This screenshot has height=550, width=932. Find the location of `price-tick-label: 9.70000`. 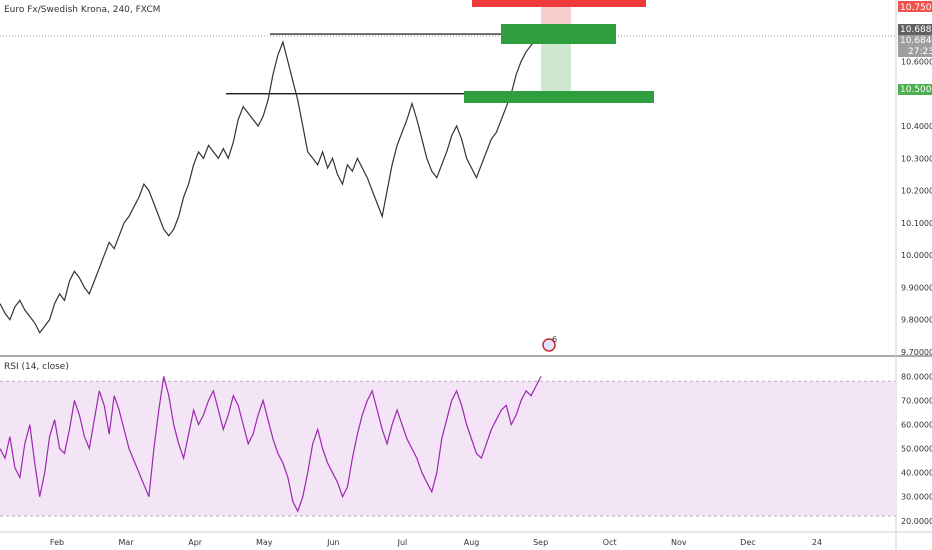

price-tick-label: 9.70000 is located at coordinates (916, 352).